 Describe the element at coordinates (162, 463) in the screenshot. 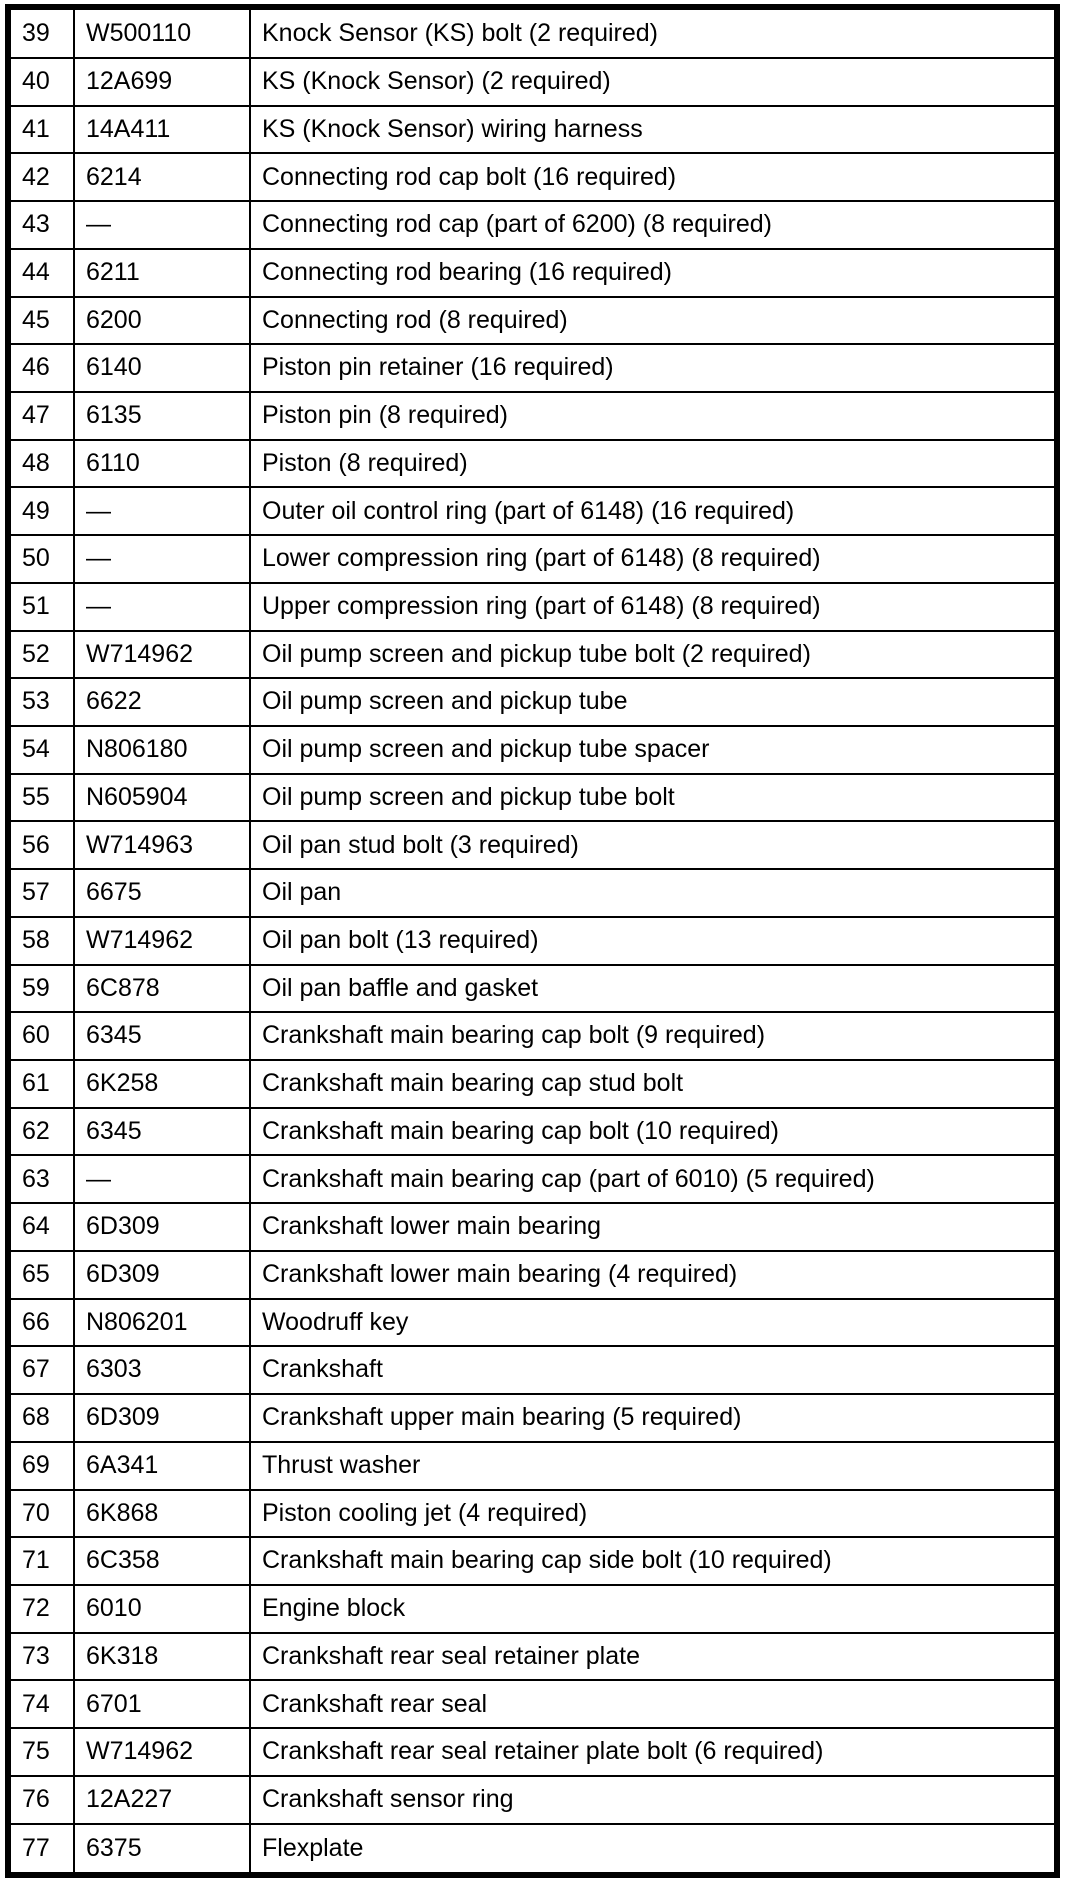

I see `part-number-cell: 6110` at that location.